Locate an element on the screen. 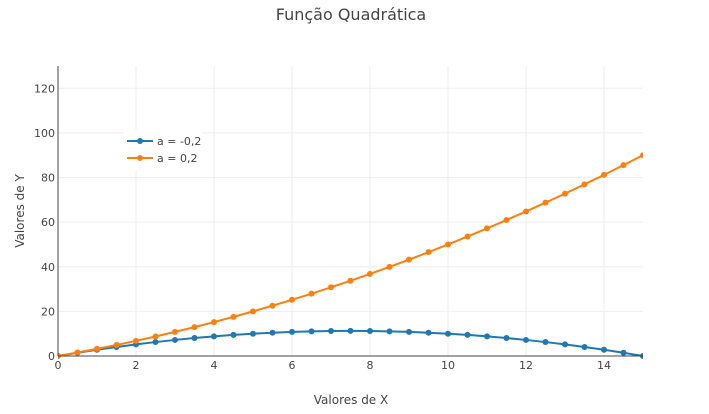  legend: a = -0,2 a = 0,2 is located at coordinates (163, 150).